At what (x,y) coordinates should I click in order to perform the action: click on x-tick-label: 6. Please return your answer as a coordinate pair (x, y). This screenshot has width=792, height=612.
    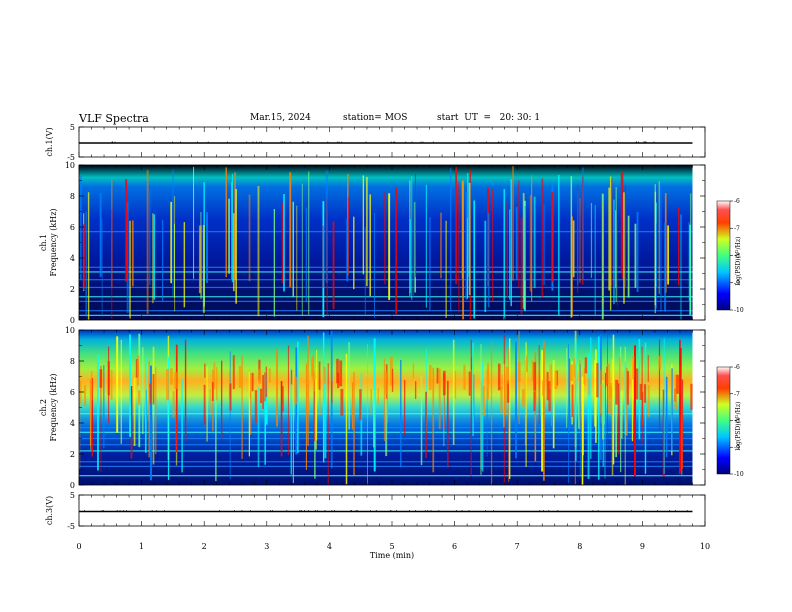
    Looking at the image, I should click on (454, 546).